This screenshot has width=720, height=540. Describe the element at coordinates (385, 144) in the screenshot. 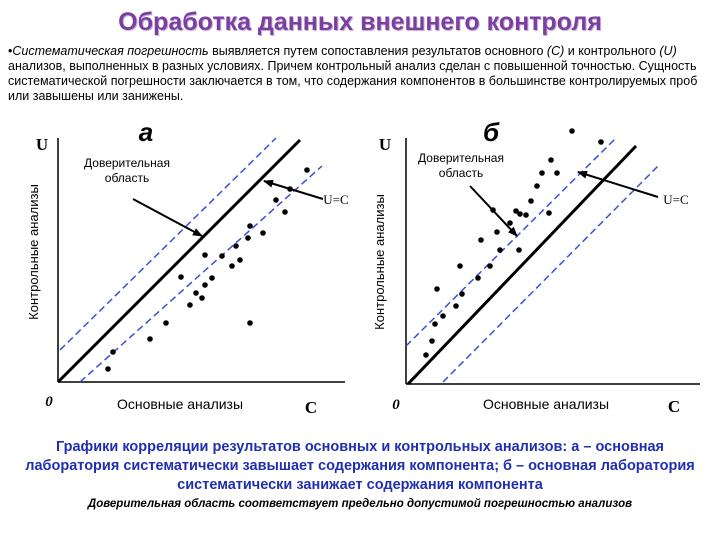

I see `panel-b-y-symbol: U` at that location.